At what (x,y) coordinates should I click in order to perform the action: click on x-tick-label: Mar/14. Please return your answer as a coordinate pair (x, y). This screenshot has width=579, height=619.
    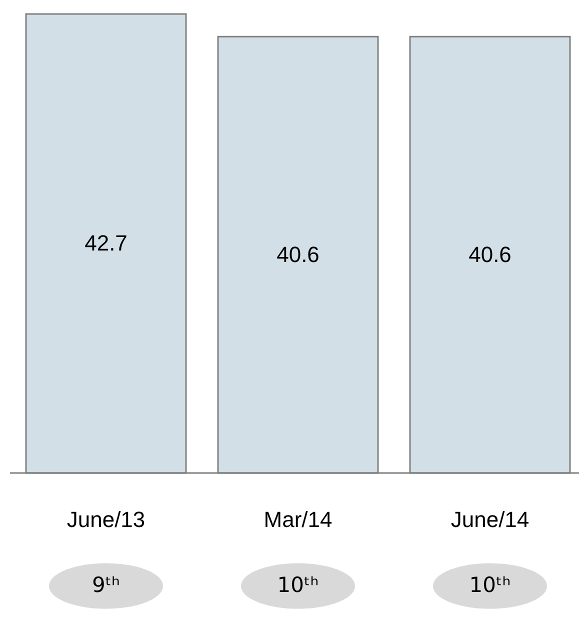
    Looking at the image, I should click on (298, 519).